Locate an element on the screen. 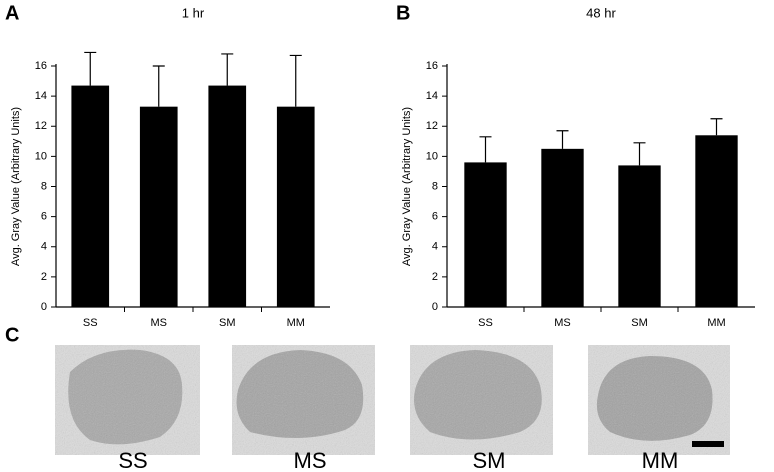  chart-title: 1 hr is located at coordinates (193, 12).